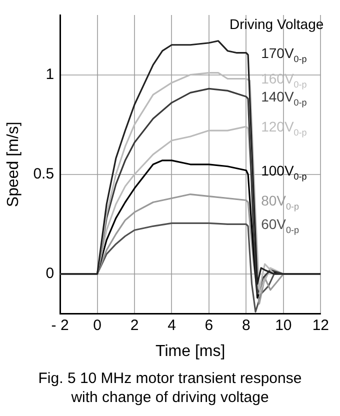 Image resolution: width=340 pixels, height=416 pixels. Describe the element at coordinates (134, 325) in the screenshot. I see `x-tick-label: 2` at that location.